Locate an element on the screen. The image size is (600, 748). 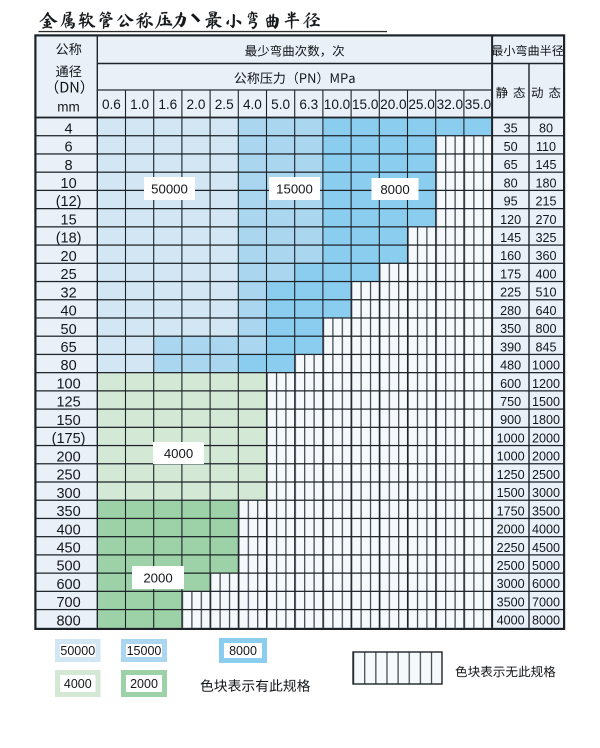
svg-text: 0.6 is located at coordinates (111, 104).